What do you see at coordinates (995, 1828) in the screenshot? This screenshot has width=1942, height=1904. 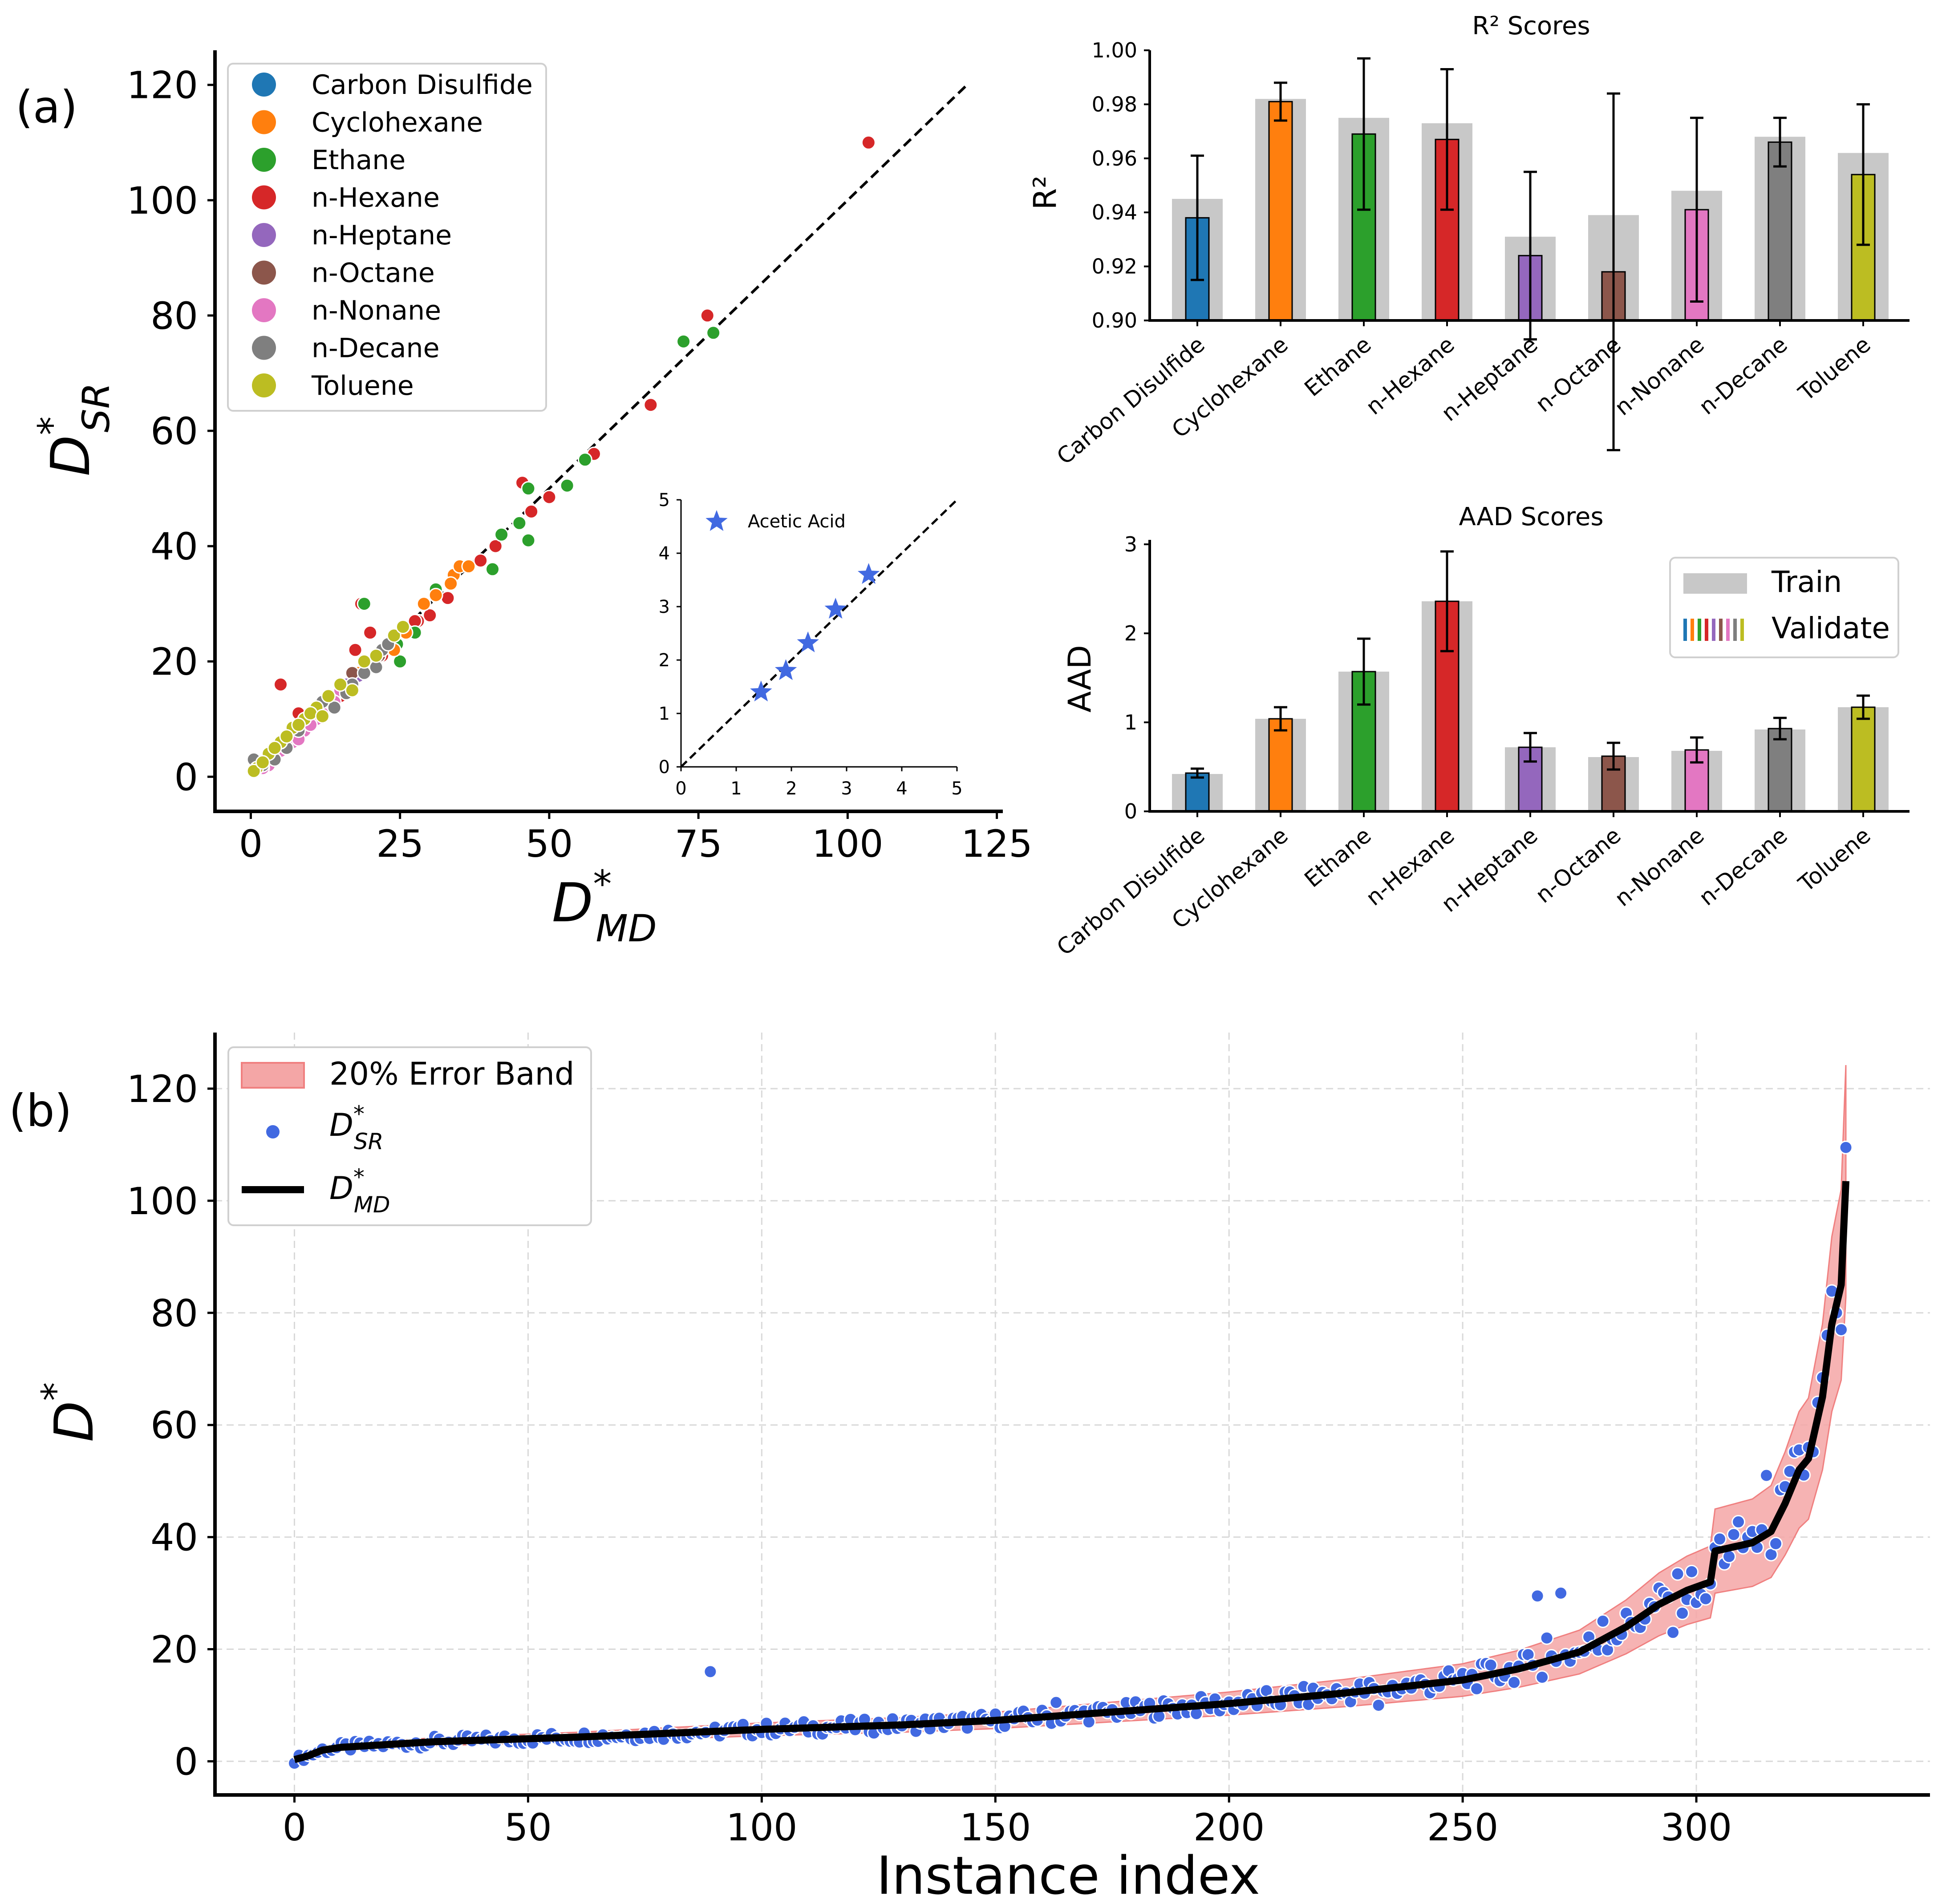 I see `instance-x-tick-label: 150` at bounding box center [995, 1828].